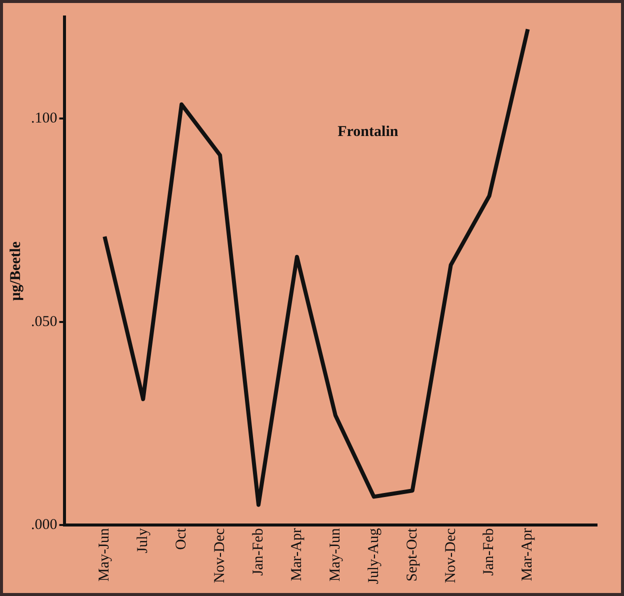  What do you see at coordinates (44, 322) in the screenshot?
I see `y-tick-label: .050` at bounding box center [44, 322].